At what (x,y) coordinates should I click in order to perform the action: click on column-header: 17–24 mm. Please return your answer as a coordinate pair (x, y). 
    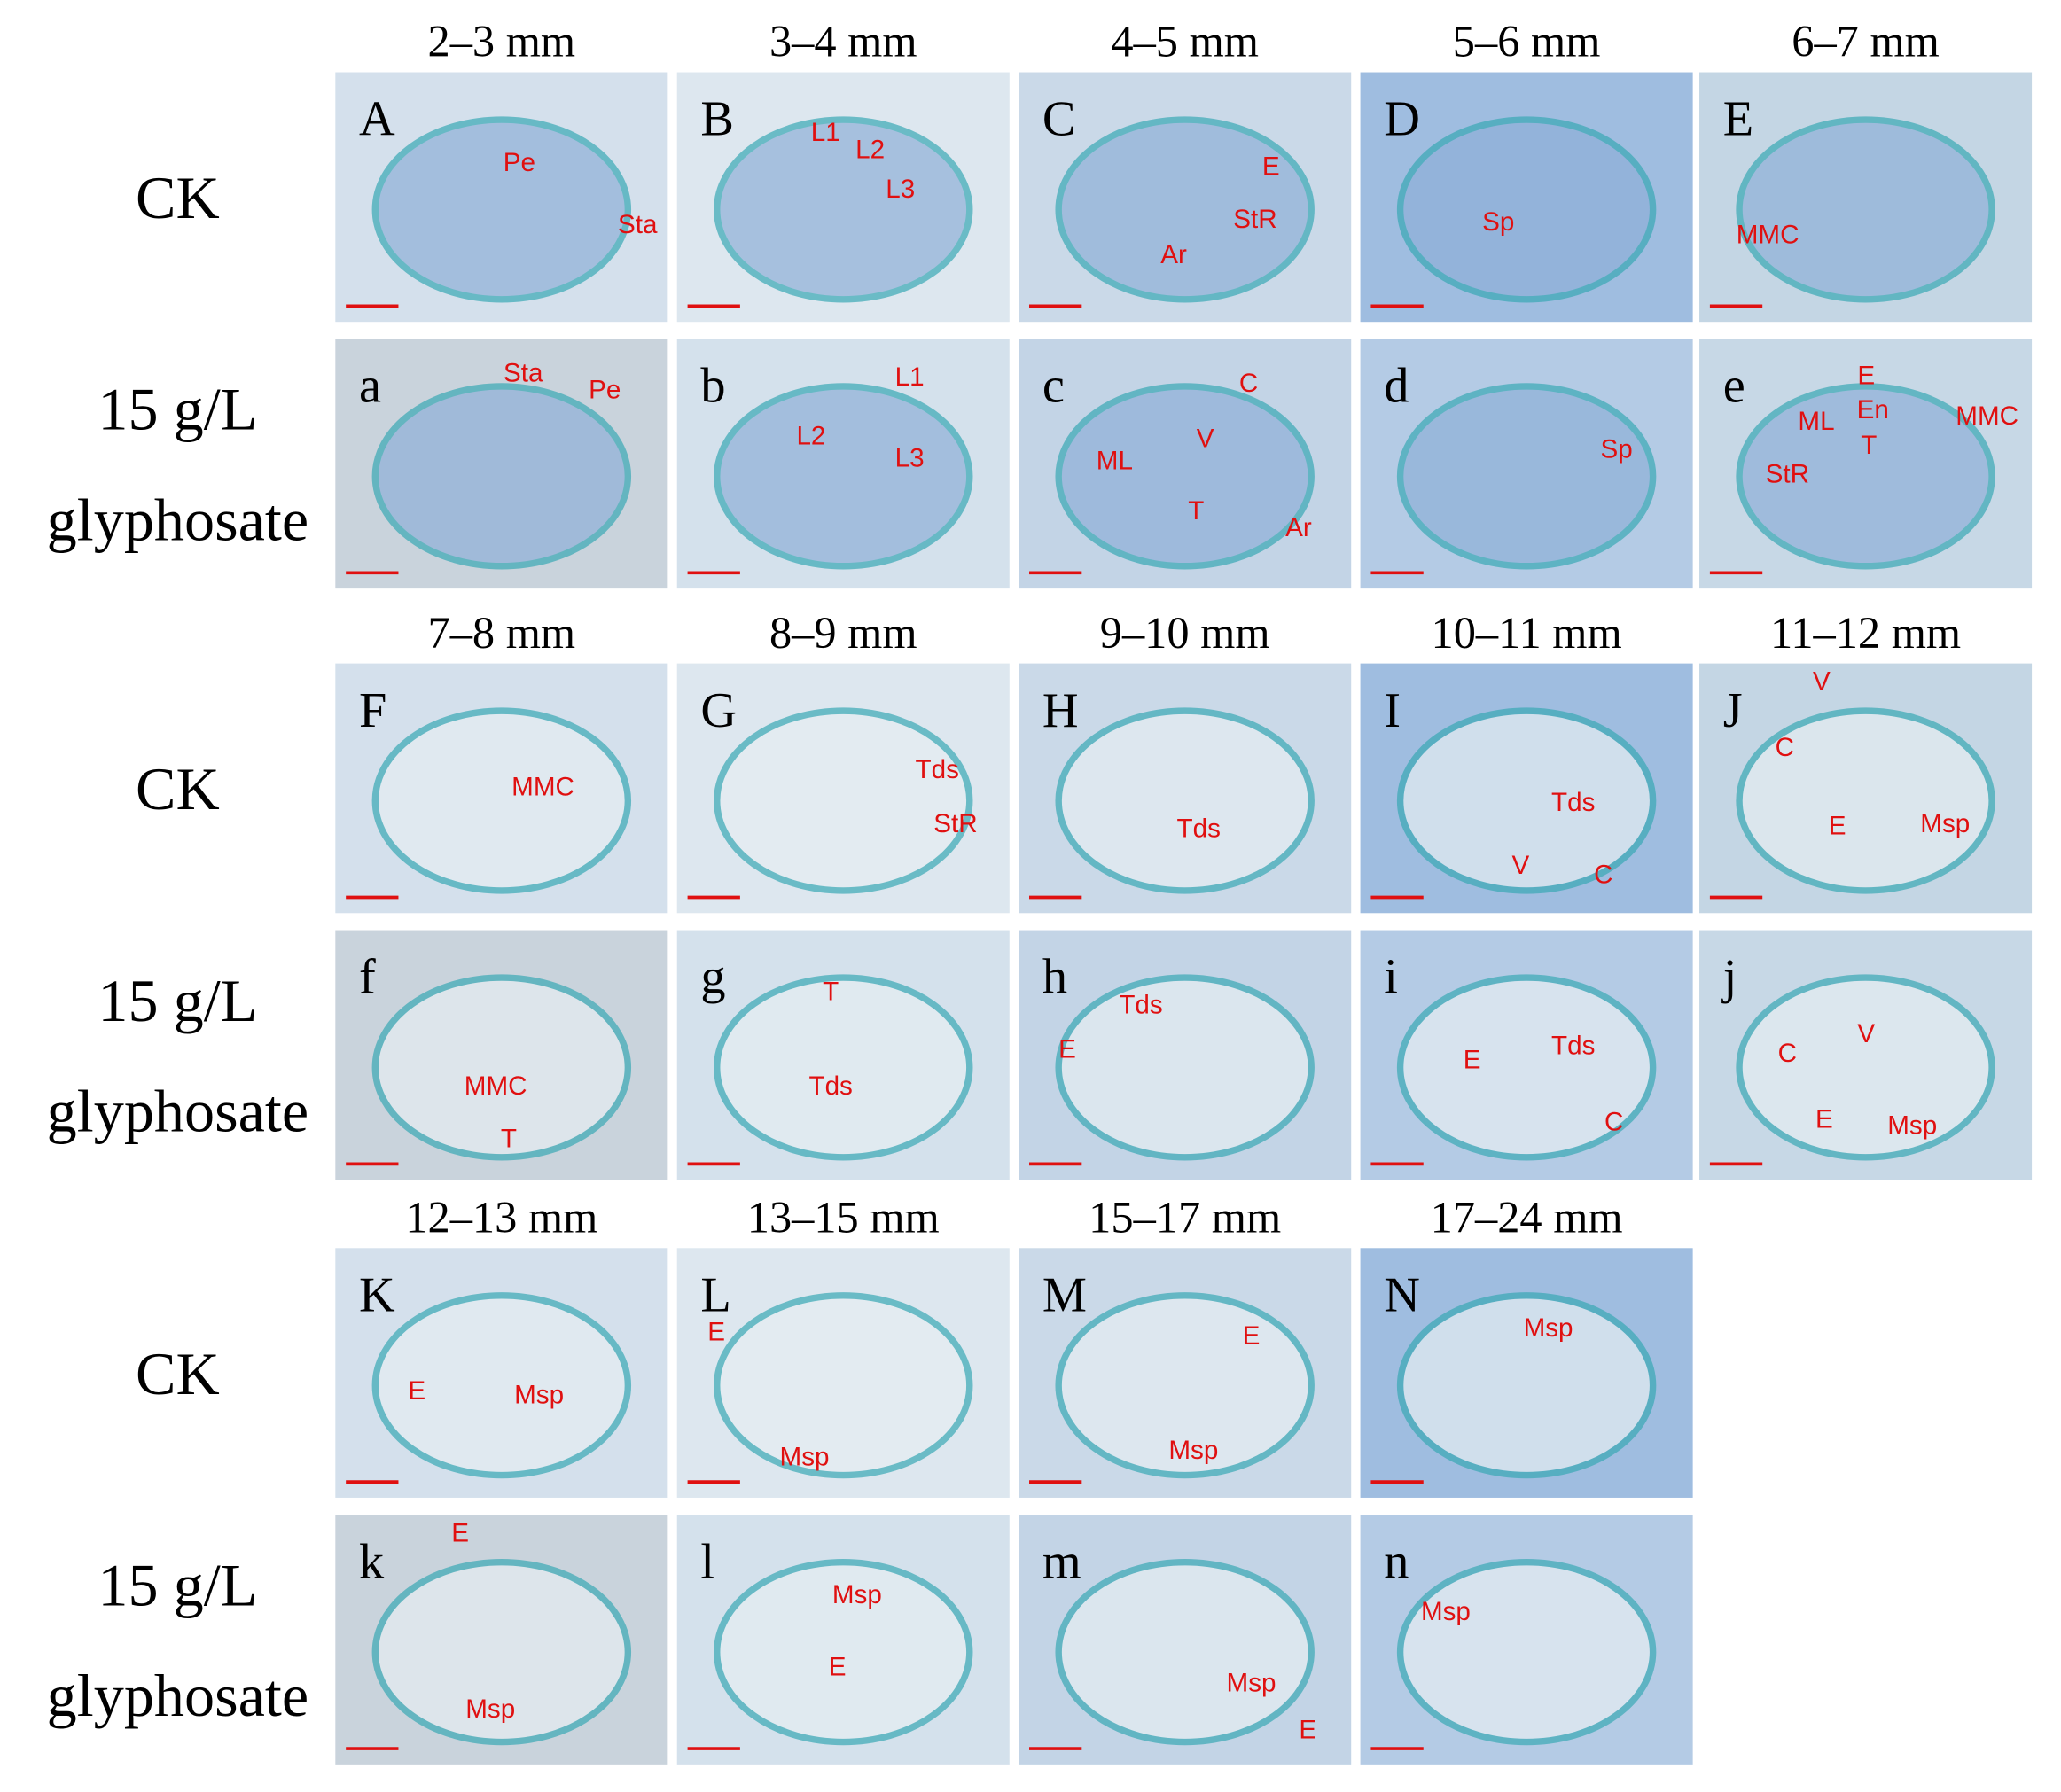
    Looking at the image, I should click on (1527, 1217).